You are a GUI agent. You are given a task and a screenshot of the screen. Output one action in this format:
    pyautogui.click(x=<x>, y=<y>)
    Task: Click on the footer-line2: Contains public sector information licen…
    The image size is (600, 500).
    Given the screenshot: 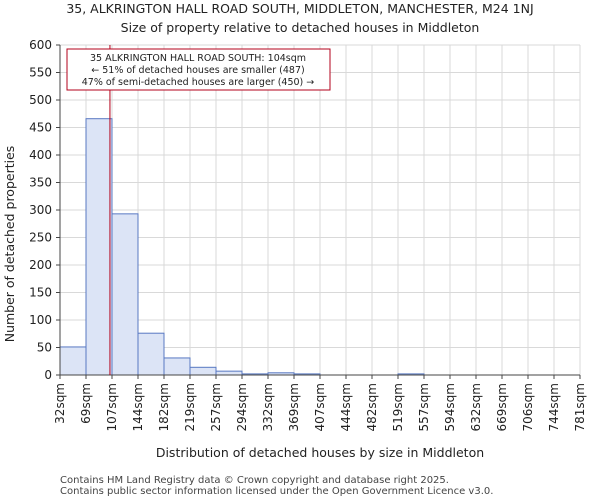 What is the action you would take?
    pyautogui.click(x=276, y=491)
    